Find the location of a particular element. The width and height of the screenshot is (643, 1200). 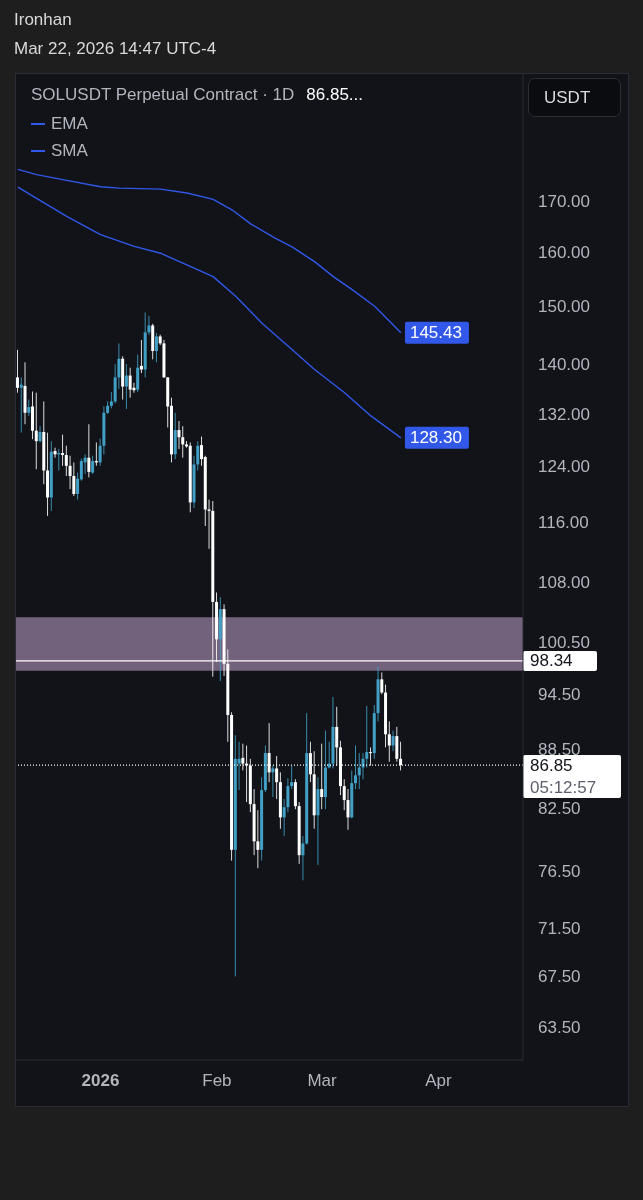

y-tick-label: 140.00 is located at coordinates (564, 365).